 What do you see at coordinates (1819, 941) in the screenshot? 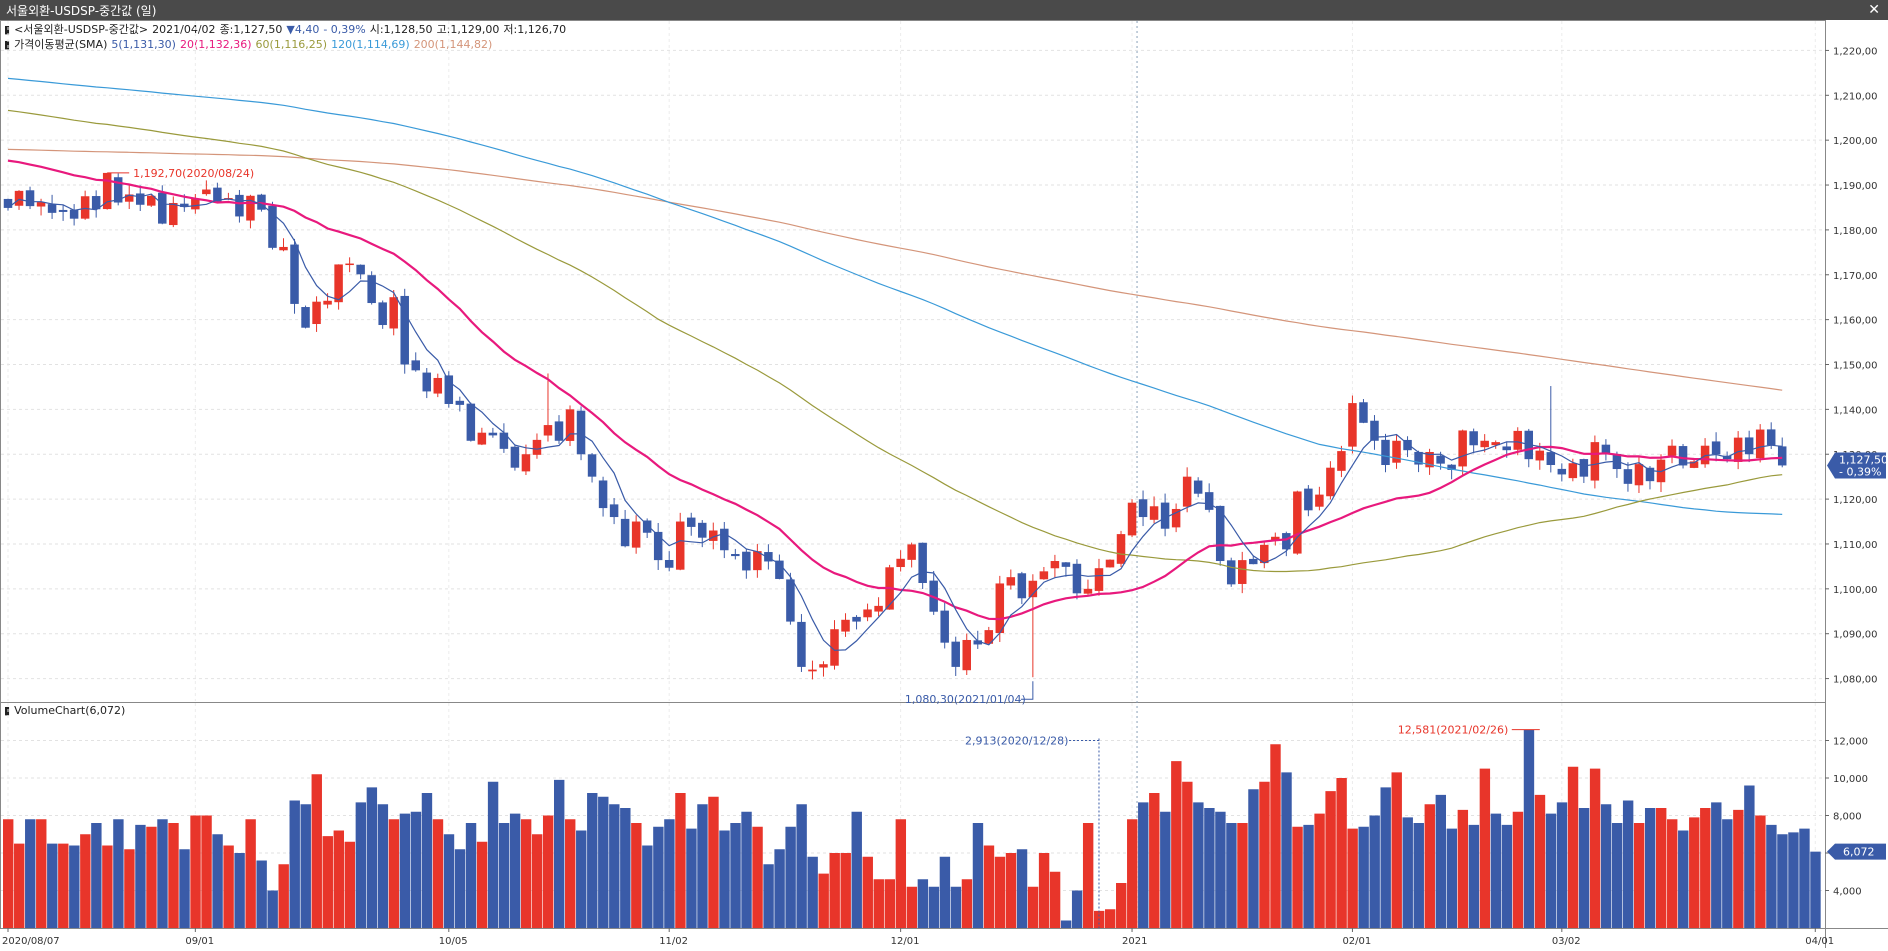
I see `x-tick-label: 04/01` at bounding box center [1819, 941].